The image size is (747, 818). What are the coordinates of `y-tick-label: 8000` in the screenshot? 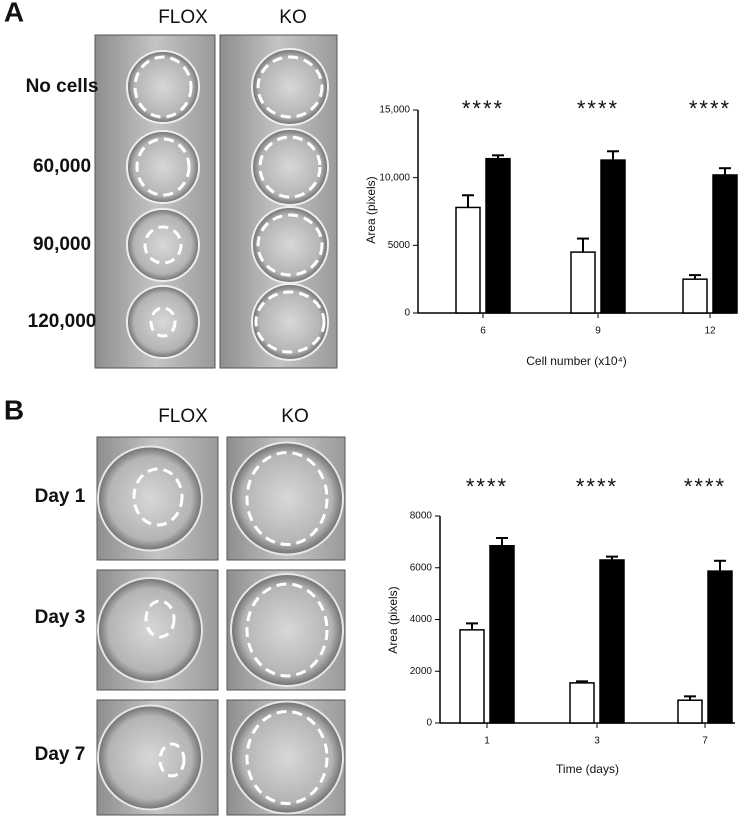 It's located at (421, 516).